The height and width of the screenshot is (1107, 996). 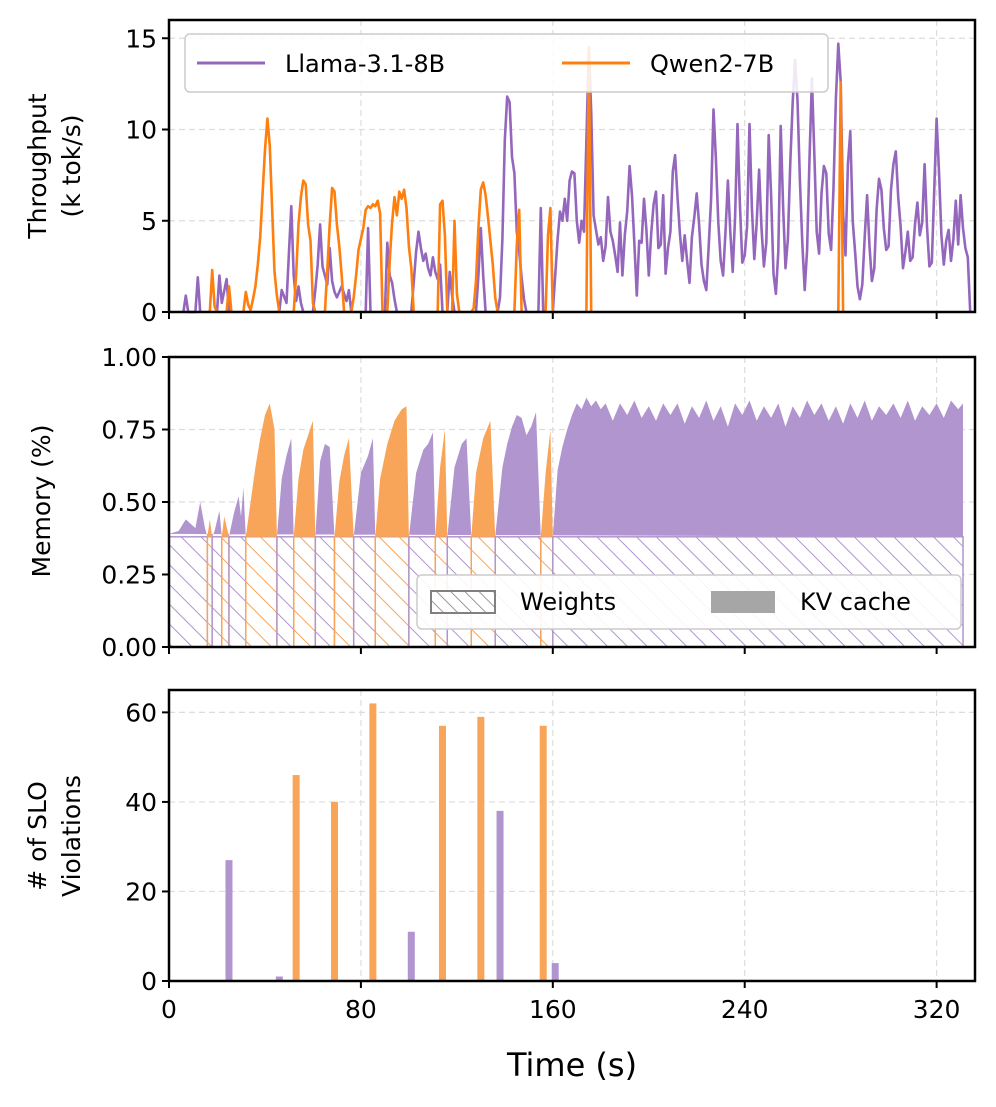 I want to click on throughput-legend-box, so click(x=506, y=63).